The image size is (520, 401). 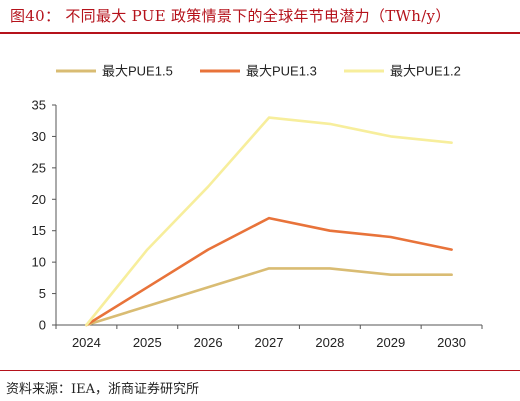 What do you see at coordinates (39, 199) in the screenshot?
I see `y-tick-label: 20` at bounding box center [39, 199].